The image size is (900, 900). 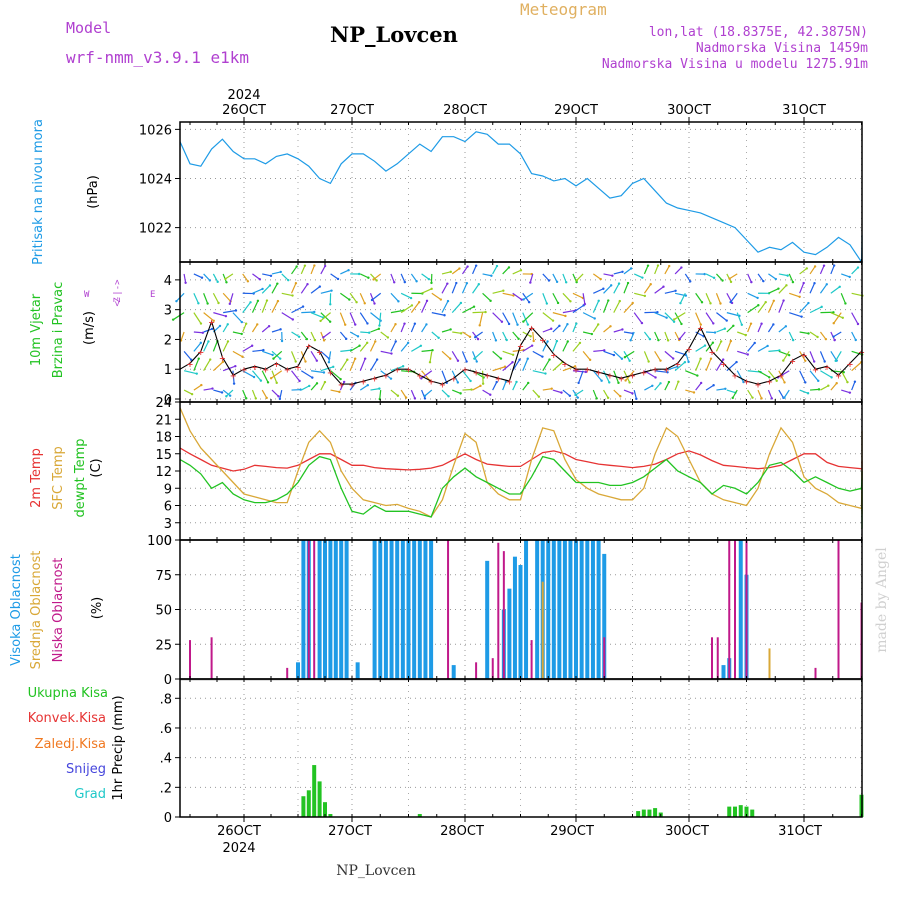 I want to click on precip-total-label: Ukupna Kisa, so click(x=68, y=693).